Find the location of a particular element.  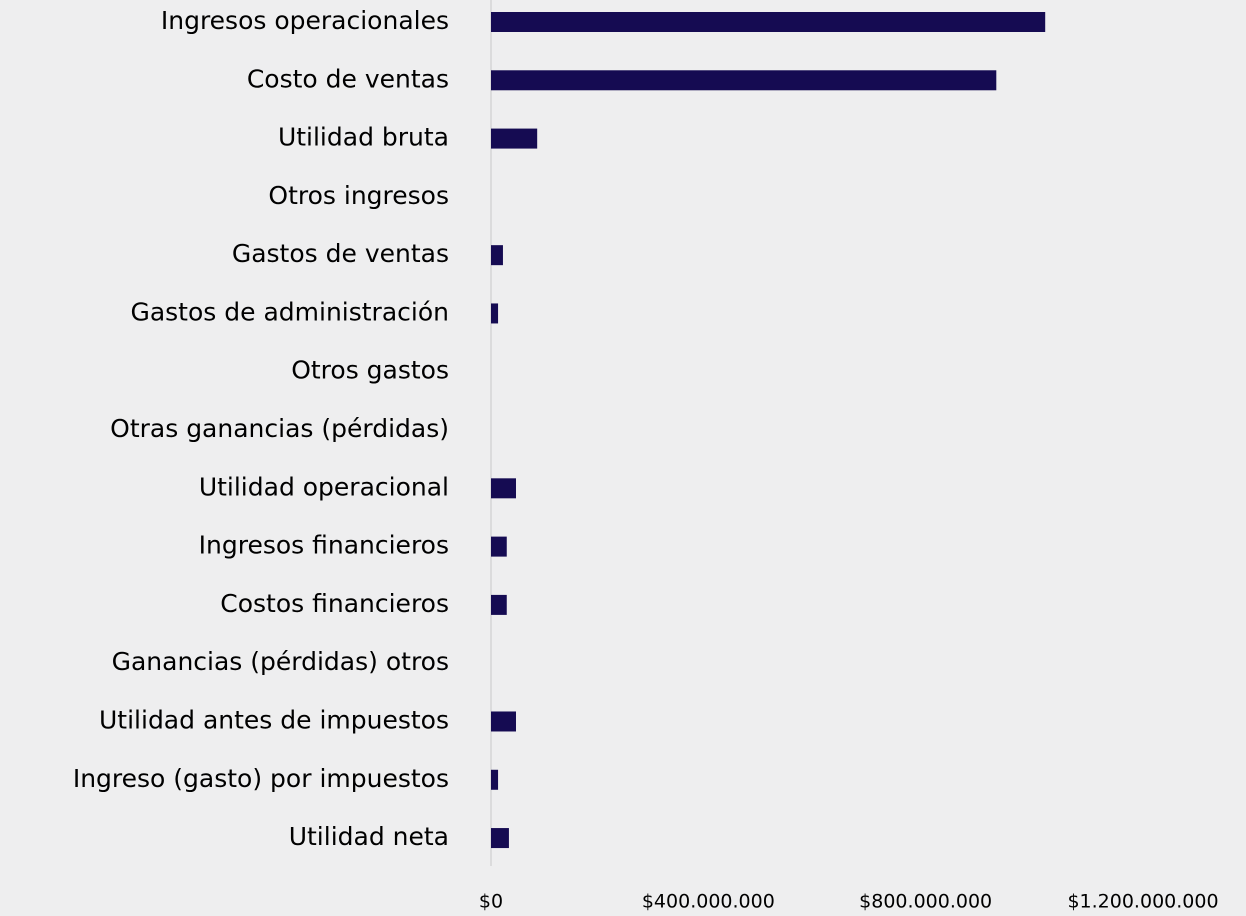

category-label: Ganancias (pérdidas) otros is located at coordinates (280, 661).